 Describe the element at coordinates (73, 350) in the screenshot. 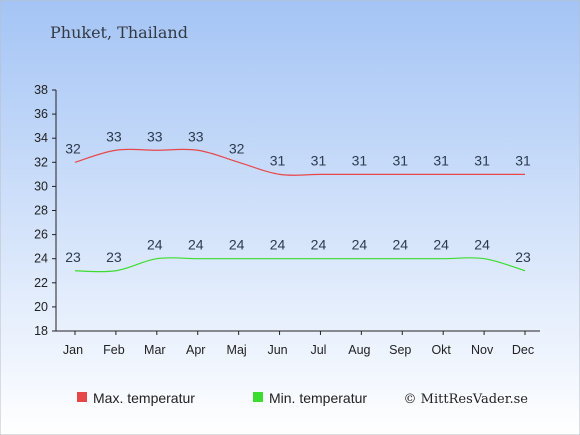

I see `x-tick-label: Jan` at that location.